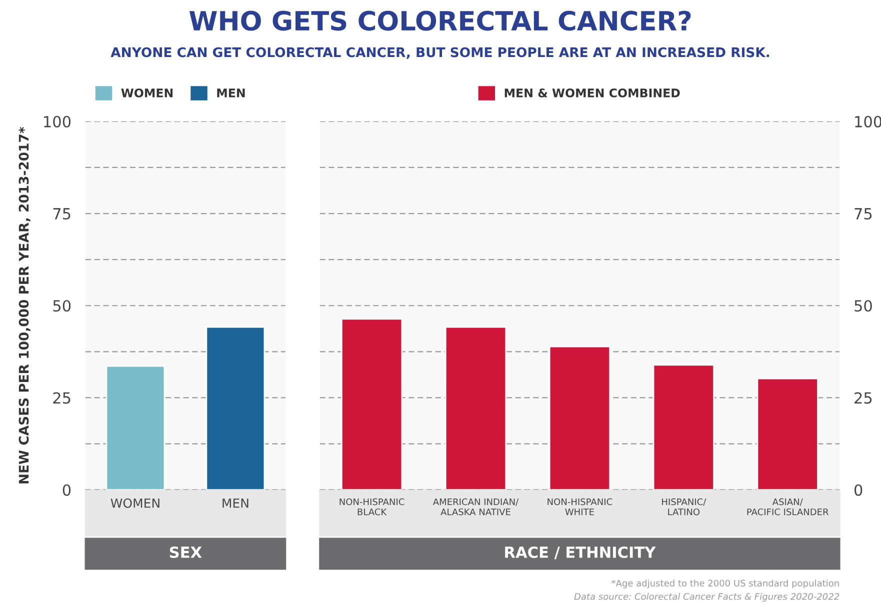 The width and height of the screenshot is (881, 607). Describe the element at coordinates (788, 507) in the screenshot. I see `x-tick-label: ASIAN/ PACIFIC ISLANDER` at that location.